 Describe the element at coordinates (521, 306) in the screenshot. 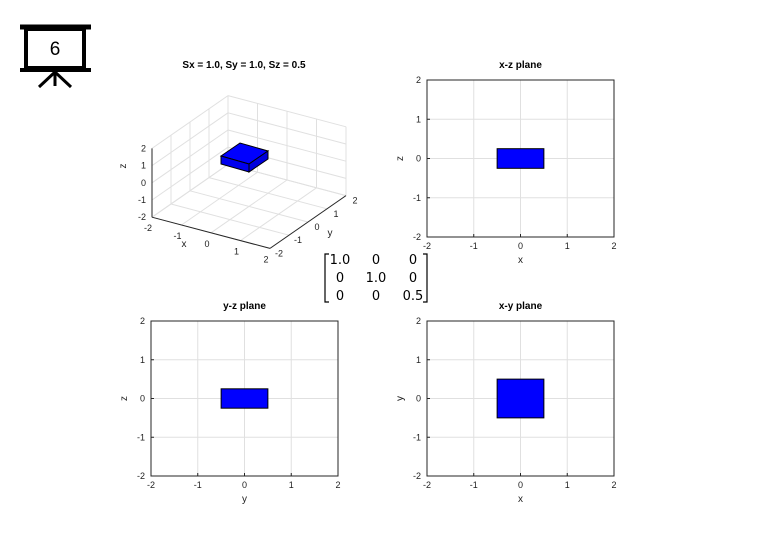

I see `panel-title: x-y plane` at that location.